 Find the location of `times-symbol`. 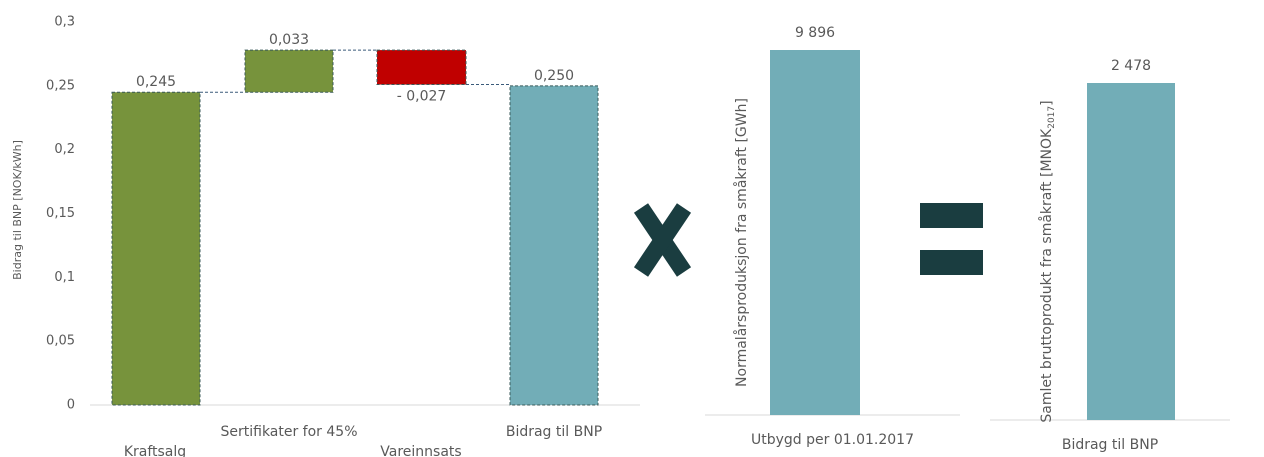

times-symbol is located at coordinates (662, 240).